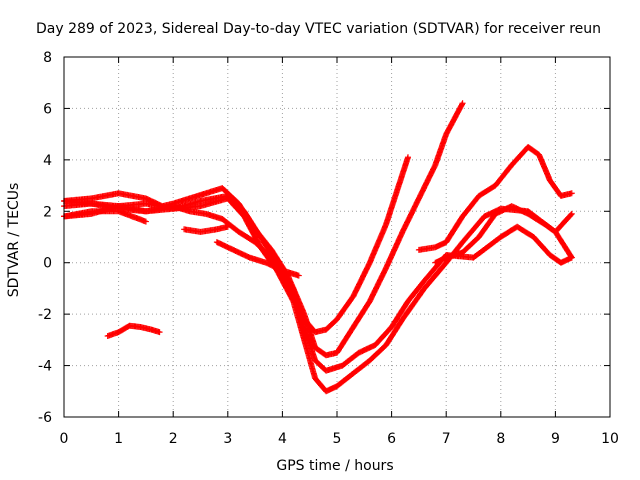 The image size is (640, 480). Describe the element at coordinates (45, 418) in the screenshot. I see `y-tick-label: -6` at that location.